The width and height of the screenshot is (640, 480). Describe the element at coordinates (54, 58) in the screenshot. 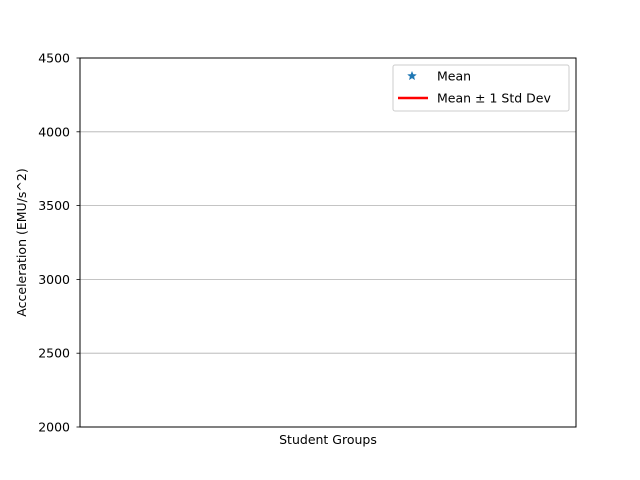

I see `y-tick-label: 4500` at that location.